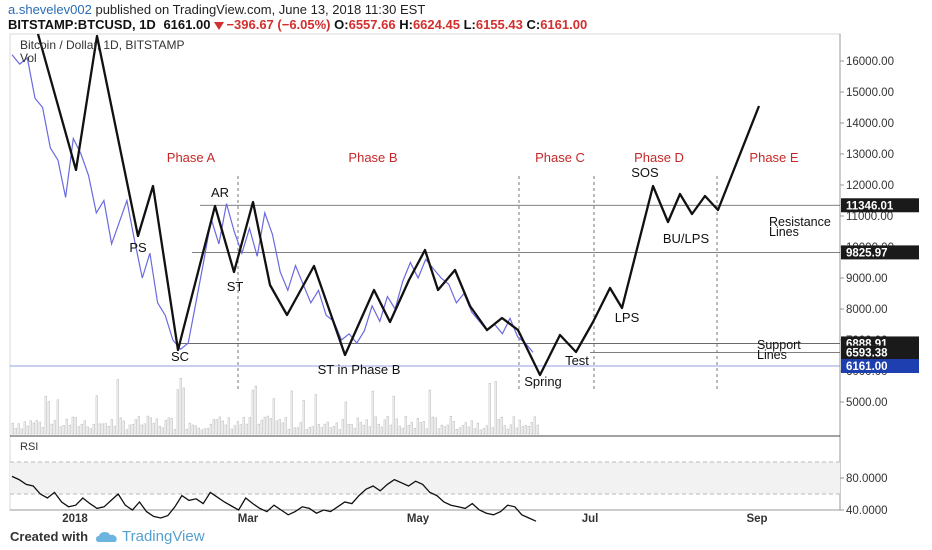  What do you see at coordinates (219, 25) in the screenshot?
I see `down-arrow-icon` at bounding box center [219, 25].